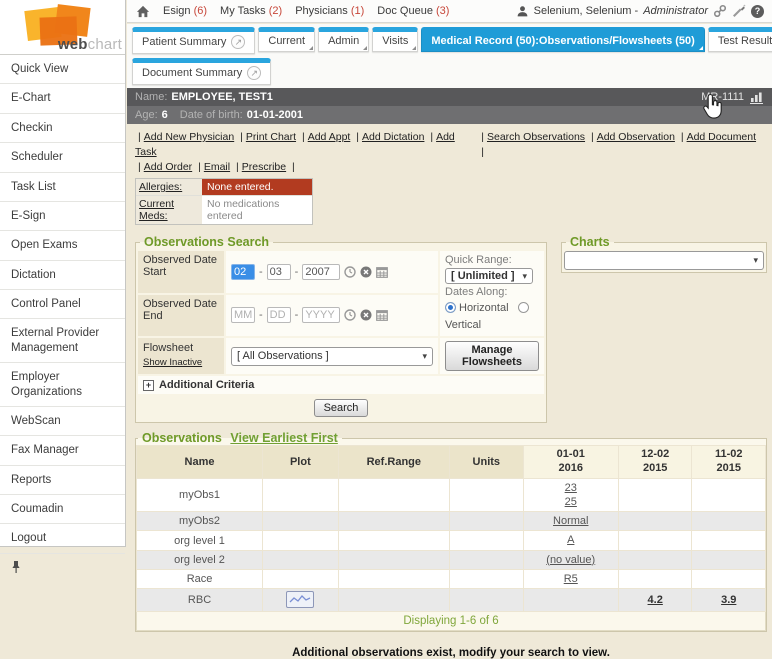  What do you see at coordinates (450, 540) in the screenshot?
I see `table-row-org-level-1: org level 1 A` at bounding box center [450, 540].